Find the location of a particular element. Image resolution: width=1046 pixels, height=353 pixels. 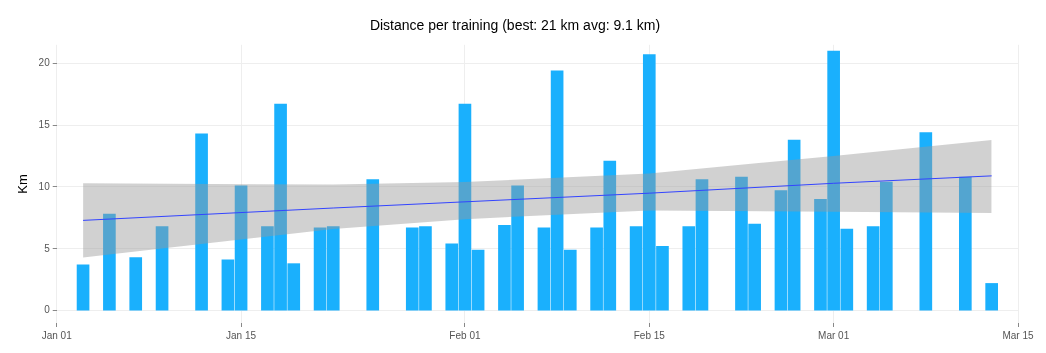

x-tick-label: Feb 01 is located at coordinates (465, 335).